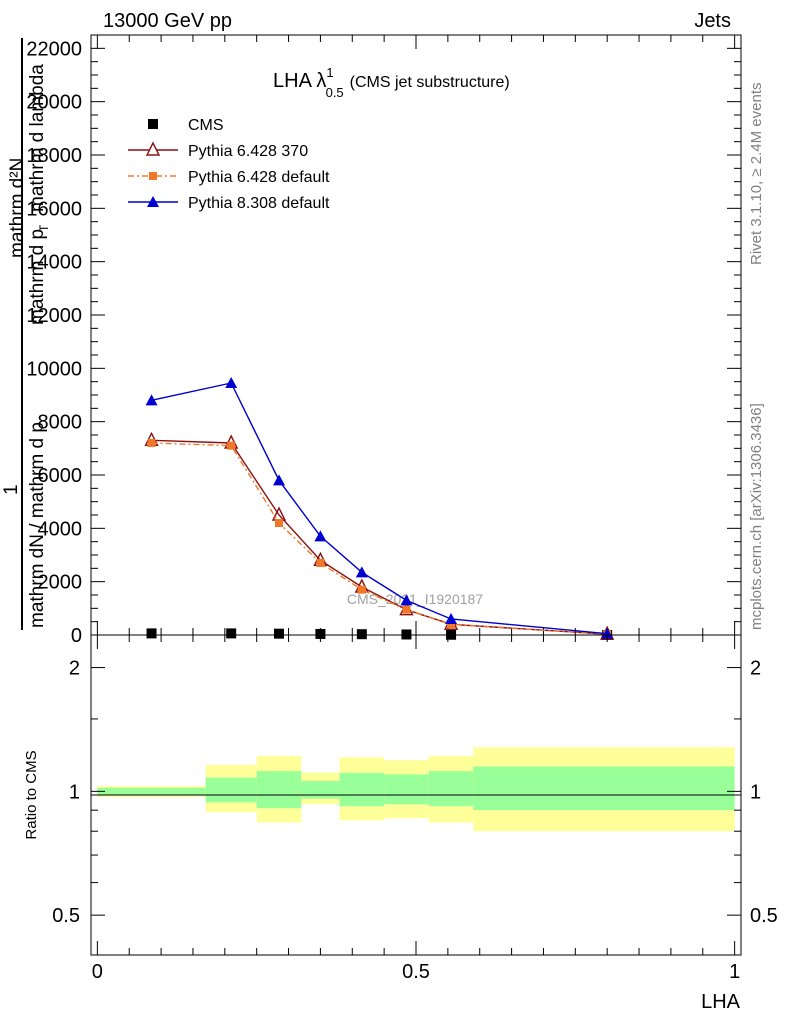 The width and height of the screenshot is (786, 1024). I want to click on rivet-version-text: Rivet 3.1.10, ≥ 2.4M events, so click(756, 174).